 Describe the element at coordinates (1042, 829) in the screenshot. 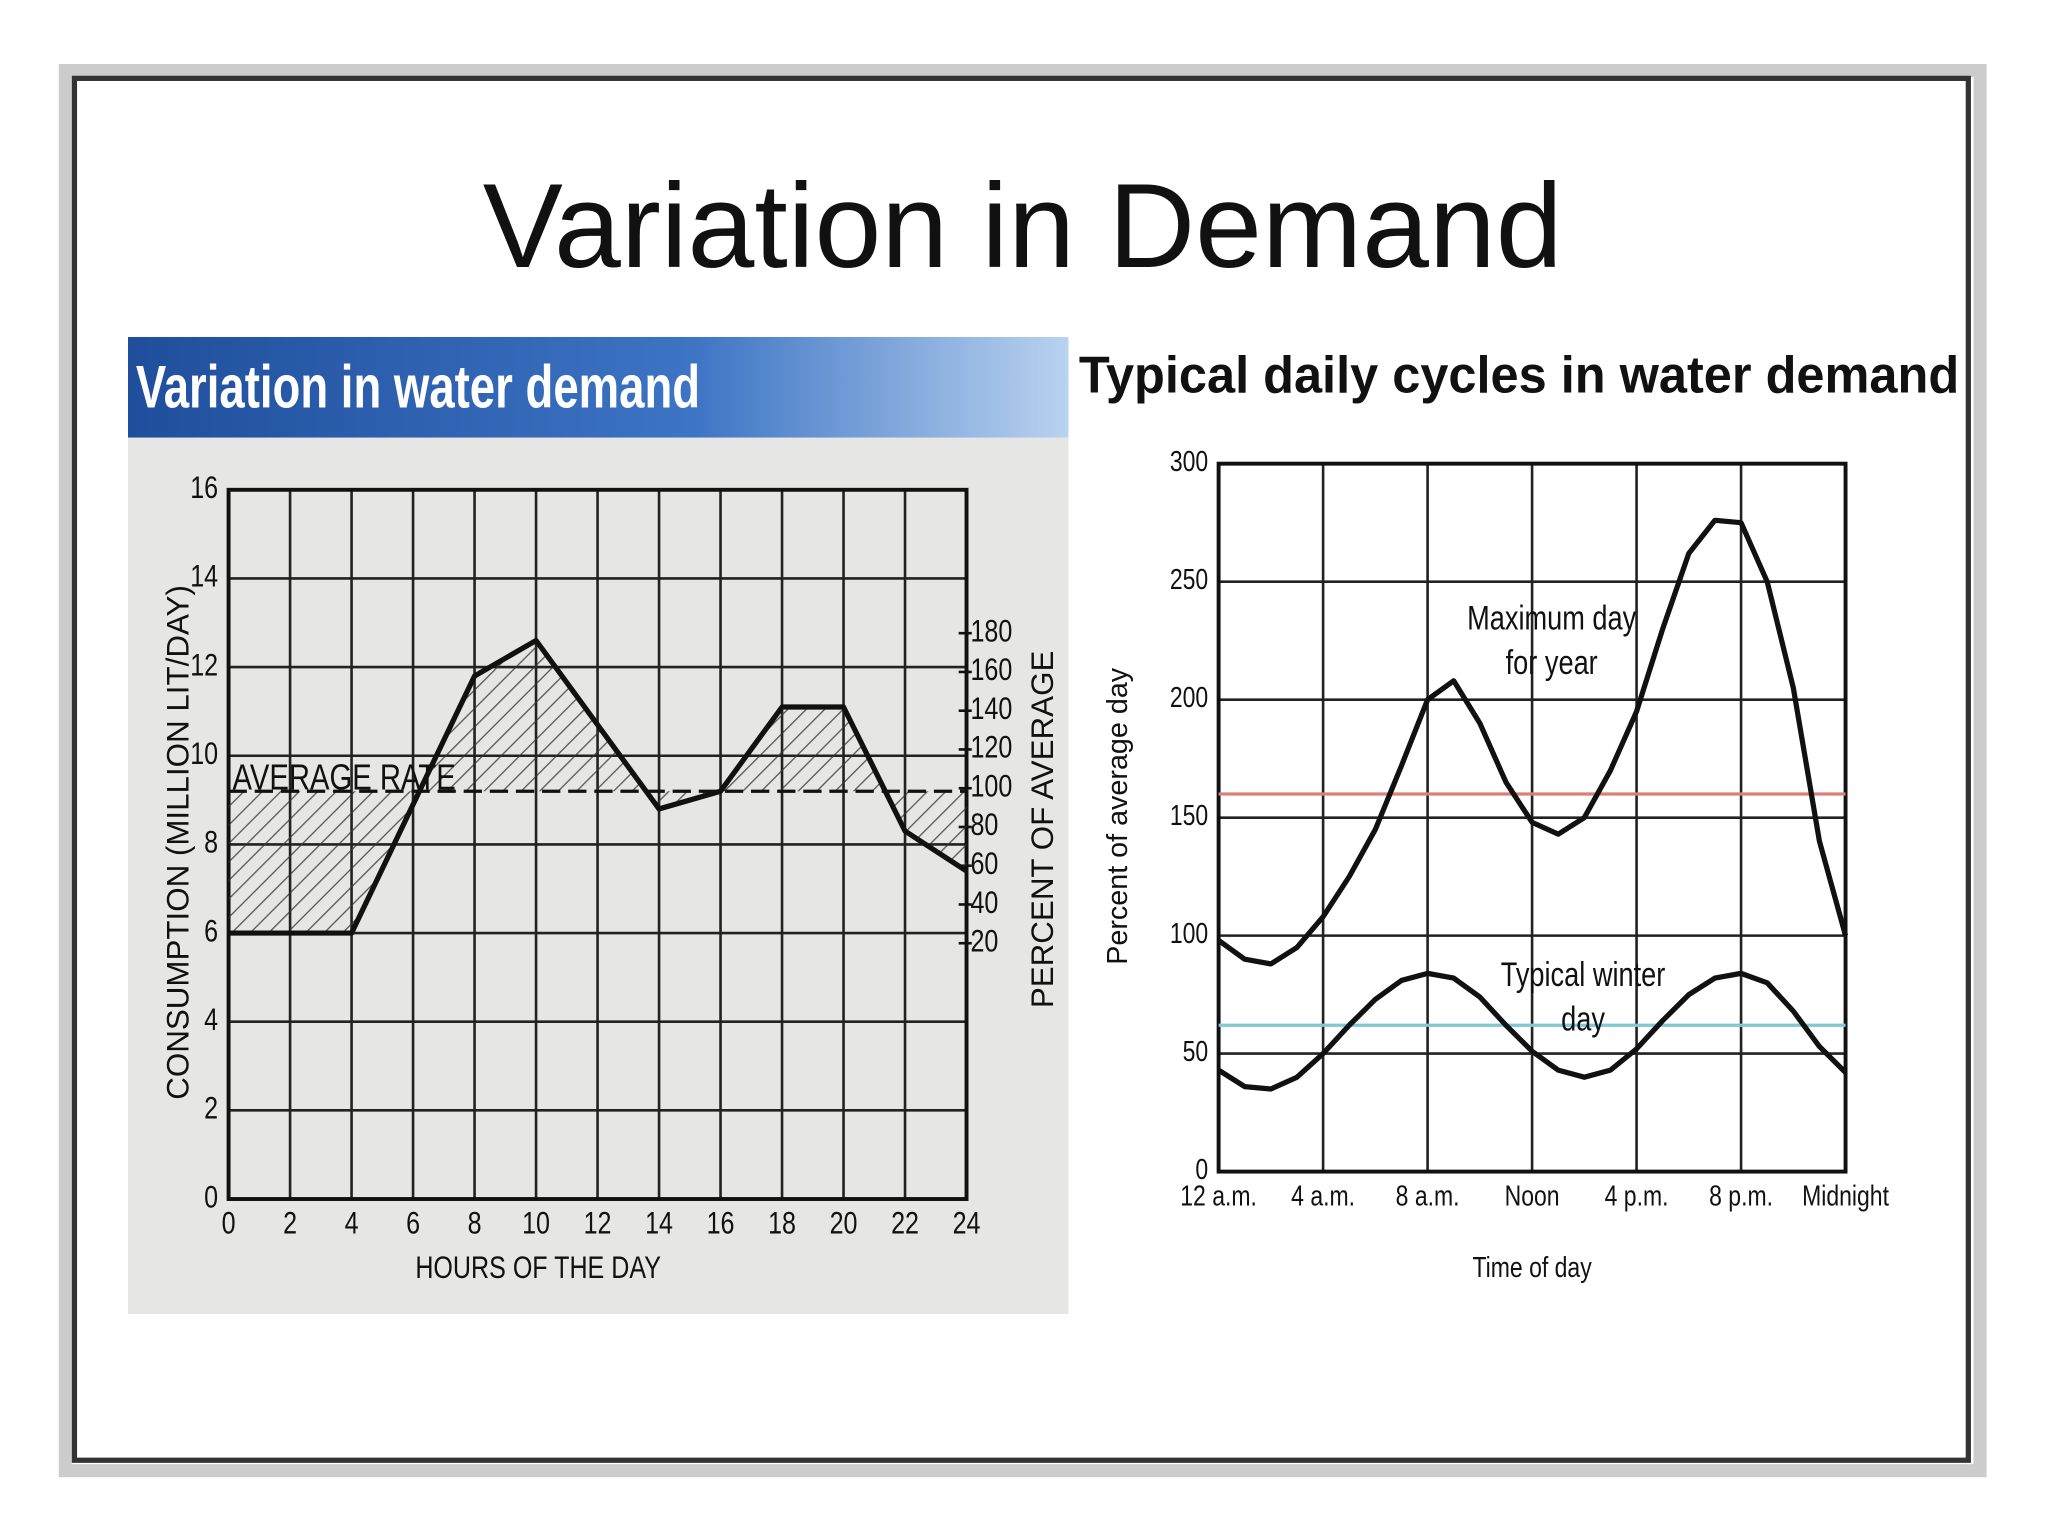

I see `y2-axis-label: PERCENT OF AVERAGE` at that location.